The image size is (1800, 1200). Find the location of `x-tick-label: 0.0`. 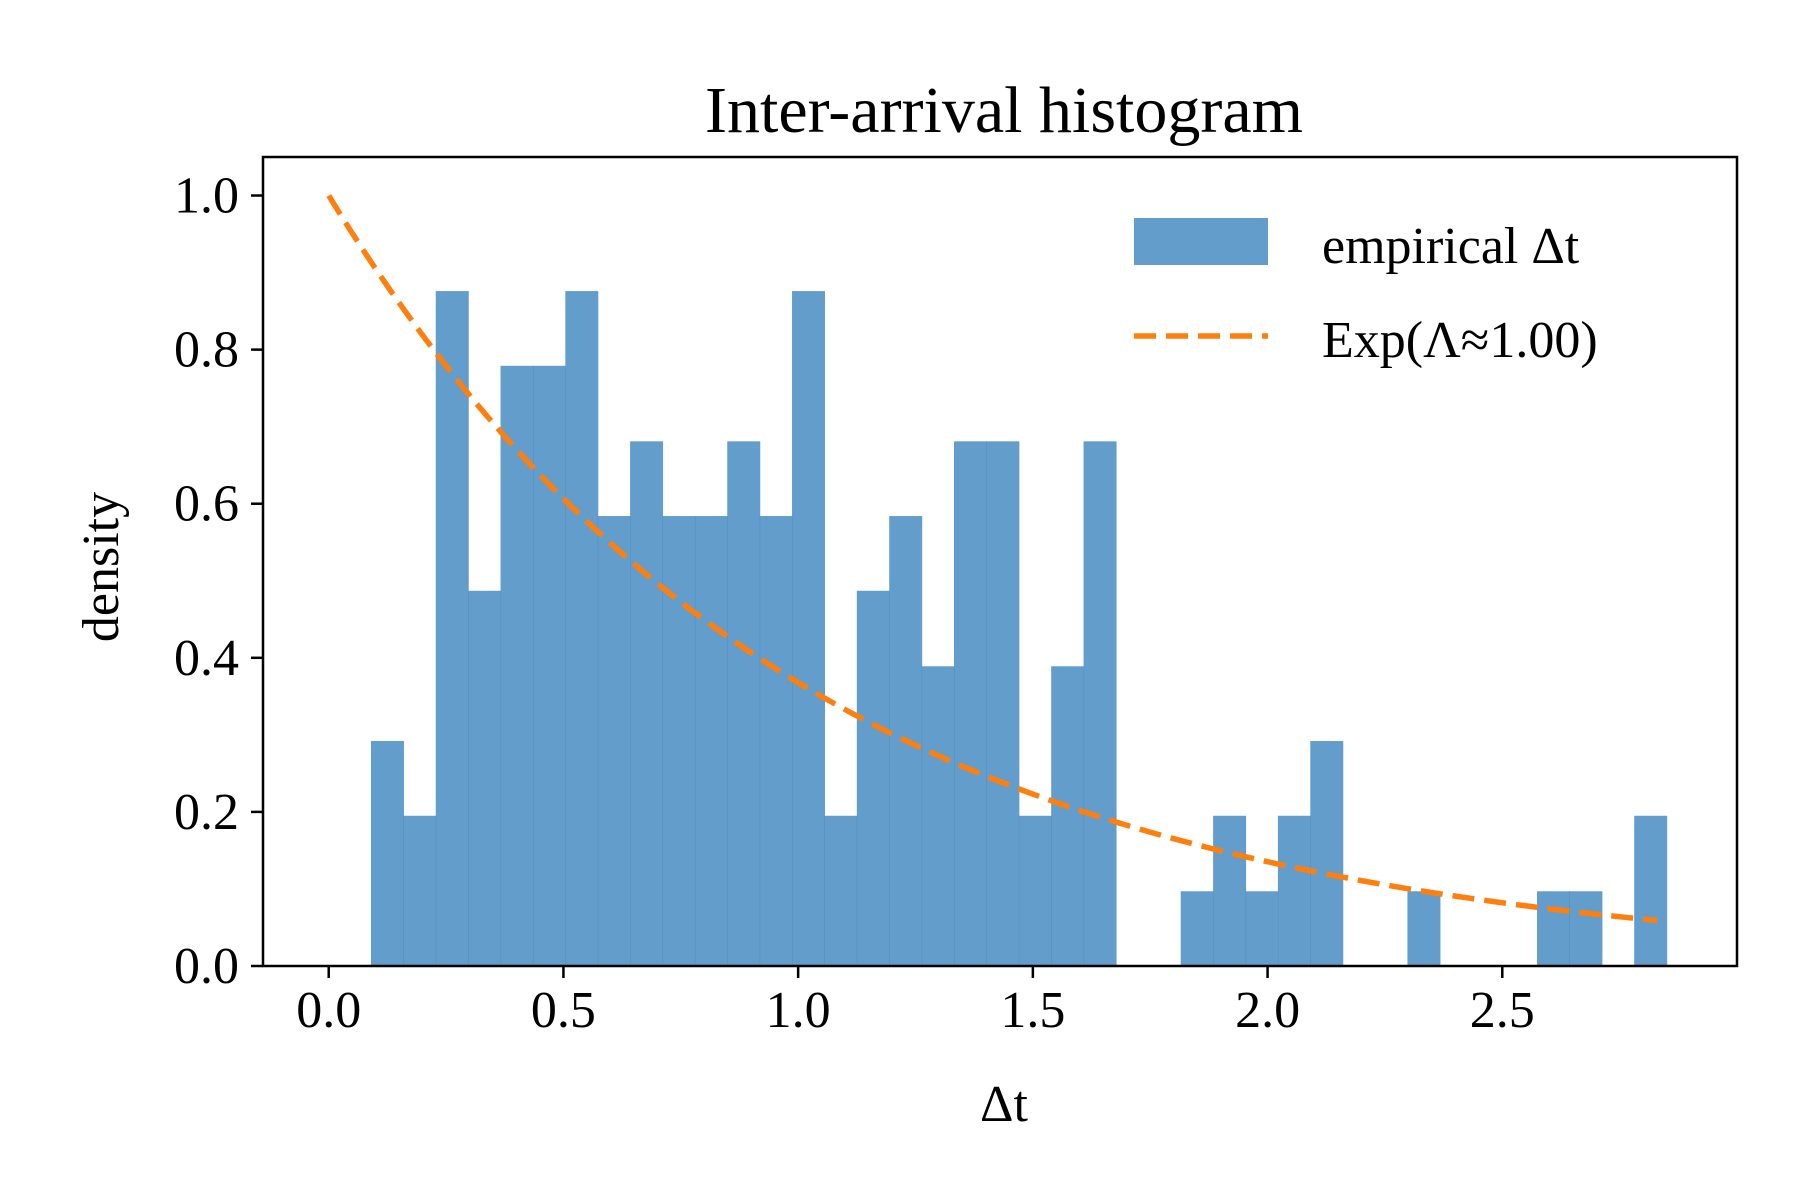

x-tick-label: 0.0 is located at coordinates (328, 1010).